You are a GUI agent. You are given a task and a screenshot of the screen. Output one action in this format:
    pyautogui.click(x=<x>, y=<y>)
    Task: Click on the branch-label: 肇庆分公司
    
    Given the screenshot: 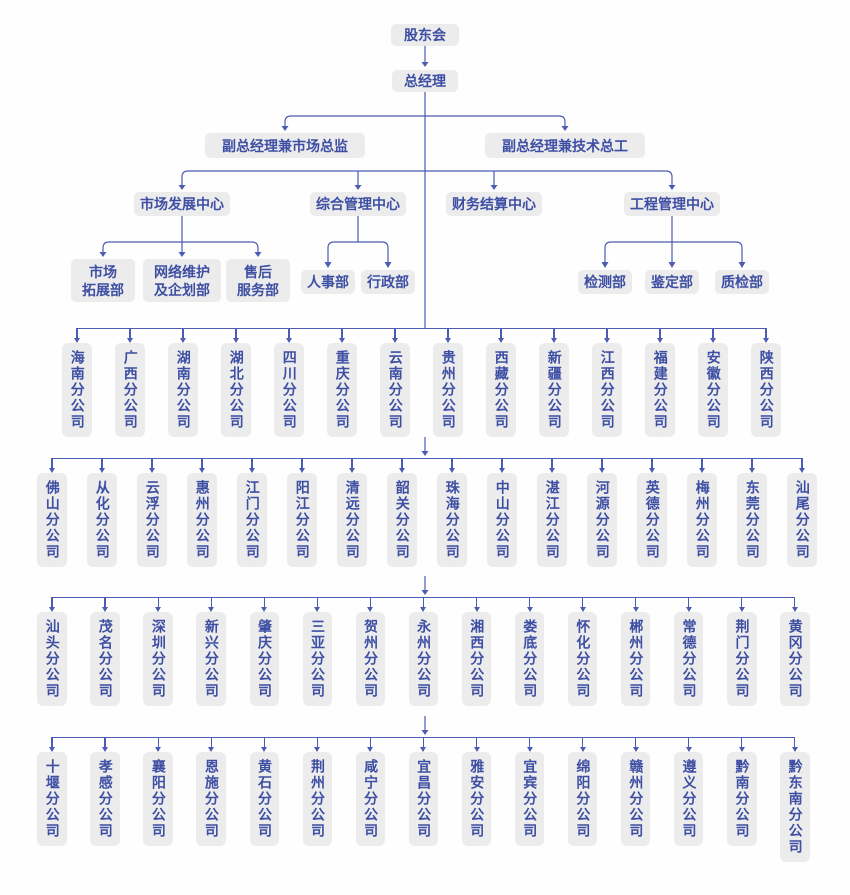 What is the action you would take?
    pyautogui.click(x=264, y=659)
    